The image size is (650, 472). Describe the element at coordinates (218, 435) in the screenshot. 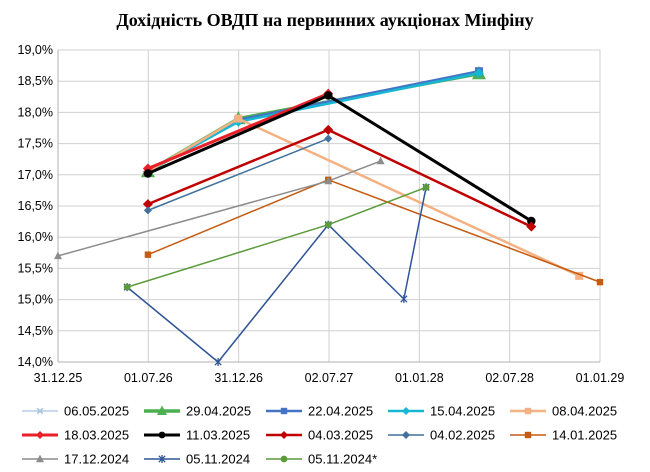

I see `legend-label: 11.03.2025` at that location.